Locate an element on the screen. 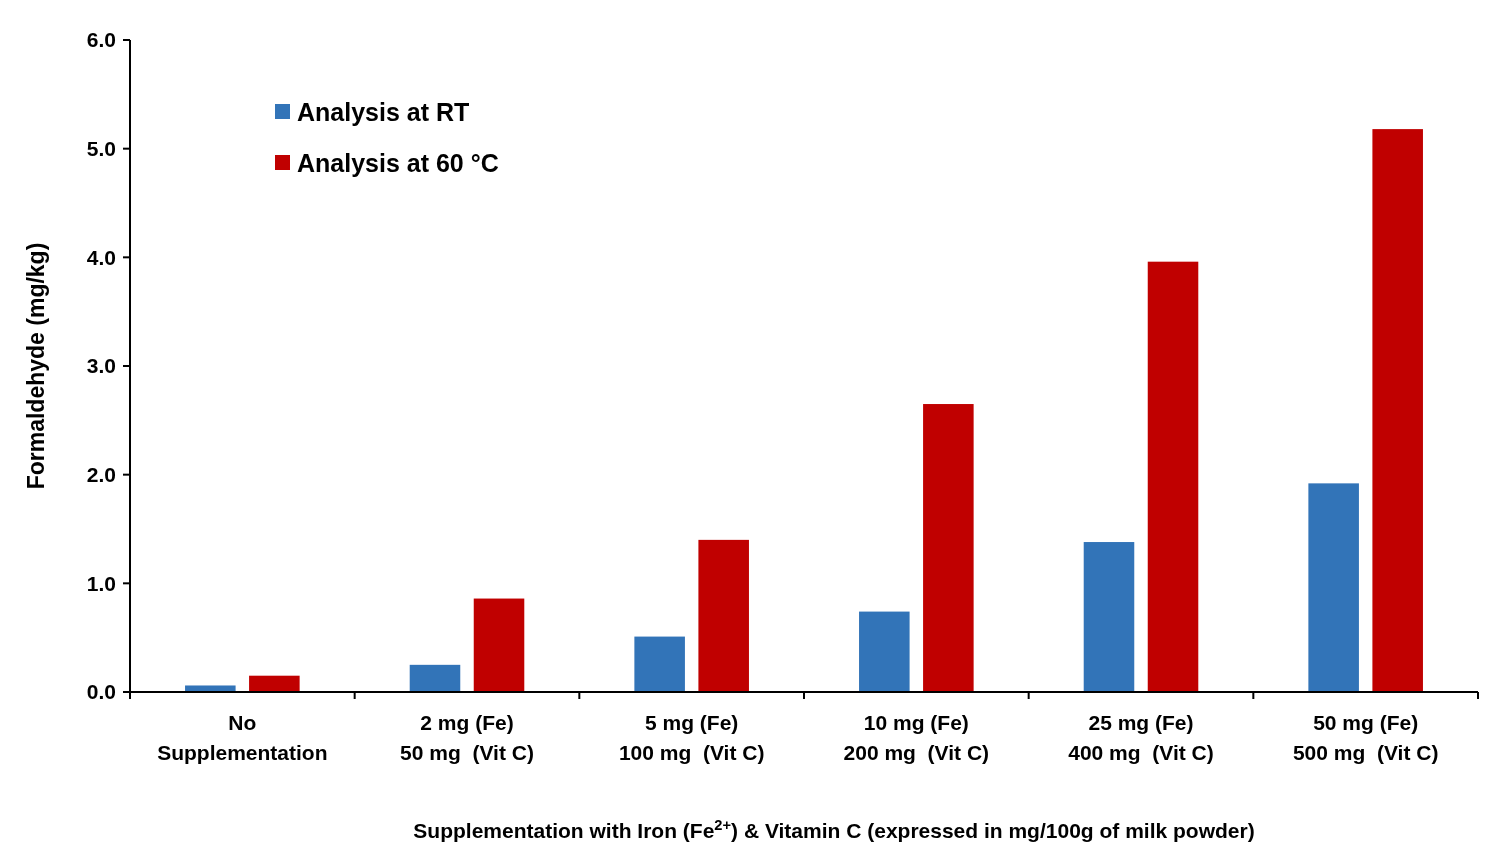 This screenshot has height=848, width=1495. x-axis-title: Supplementation with Iron (Fe$^{2+}$) & Vitamin C (expressed in mg/100g of milk powder) is located at coordinates (834, 829).